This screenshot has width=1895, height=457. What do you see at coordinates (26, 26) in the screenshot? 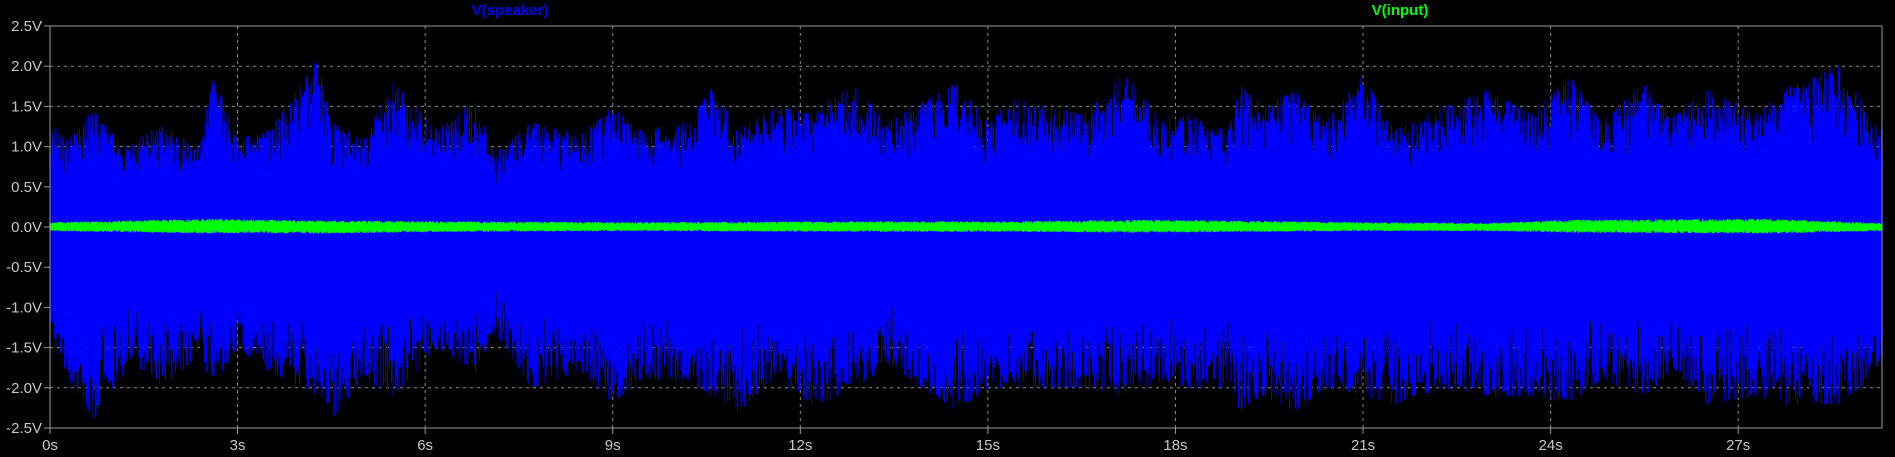
I see `y-tick-label: 2.5V` at bounding box center [26, 26].